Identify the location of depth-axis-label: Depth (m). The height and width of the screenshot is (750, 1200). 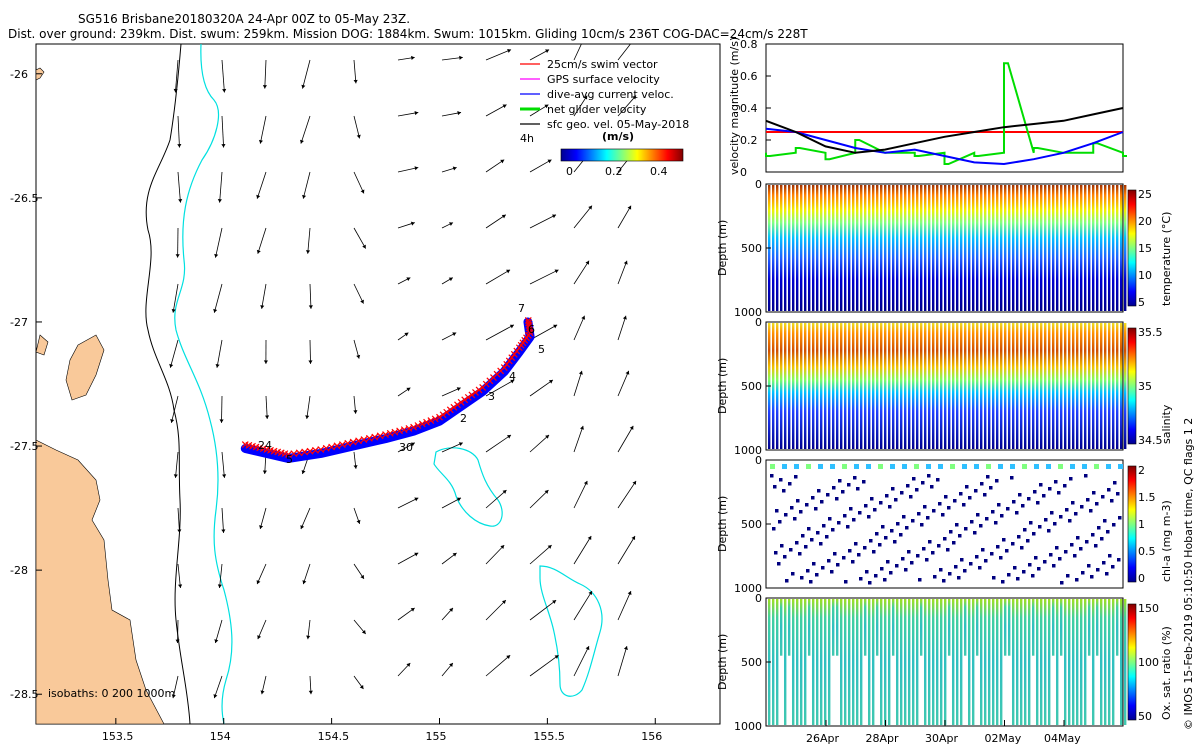
(722, 248).